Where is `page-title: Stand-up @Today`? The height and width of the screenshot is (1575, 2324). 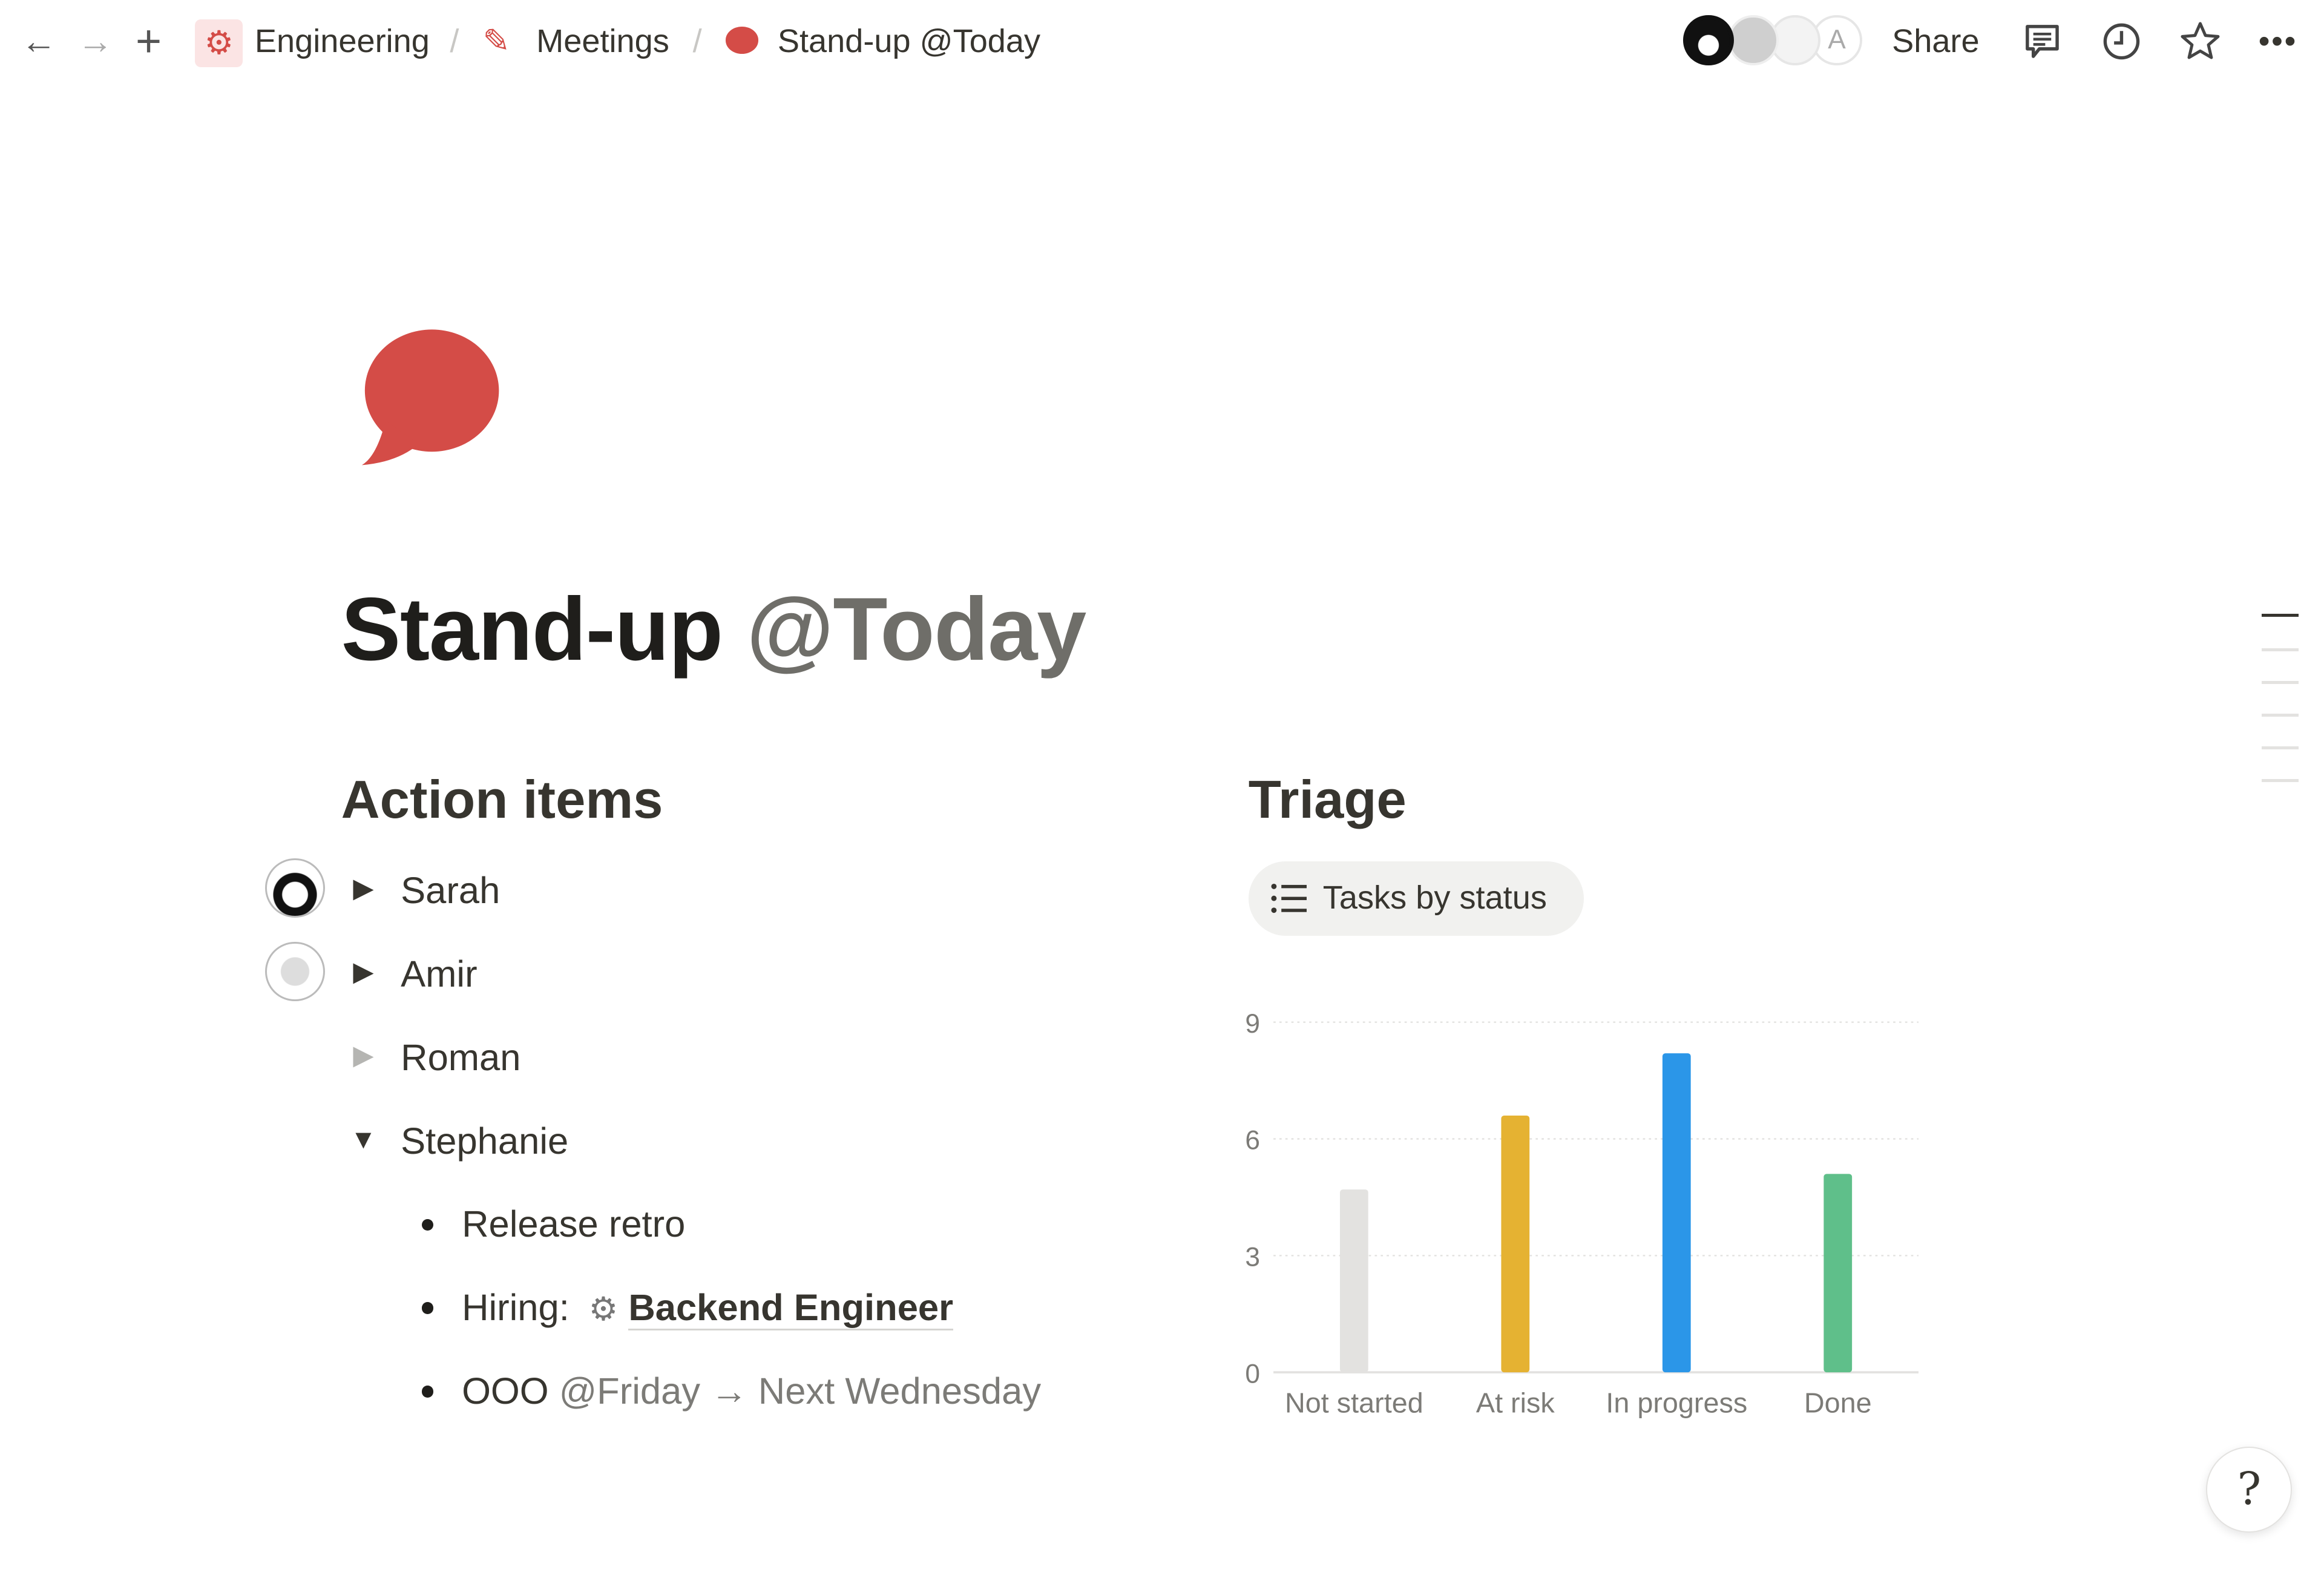 page-title: Stand-up @Today is located at coordinates (714, 629).